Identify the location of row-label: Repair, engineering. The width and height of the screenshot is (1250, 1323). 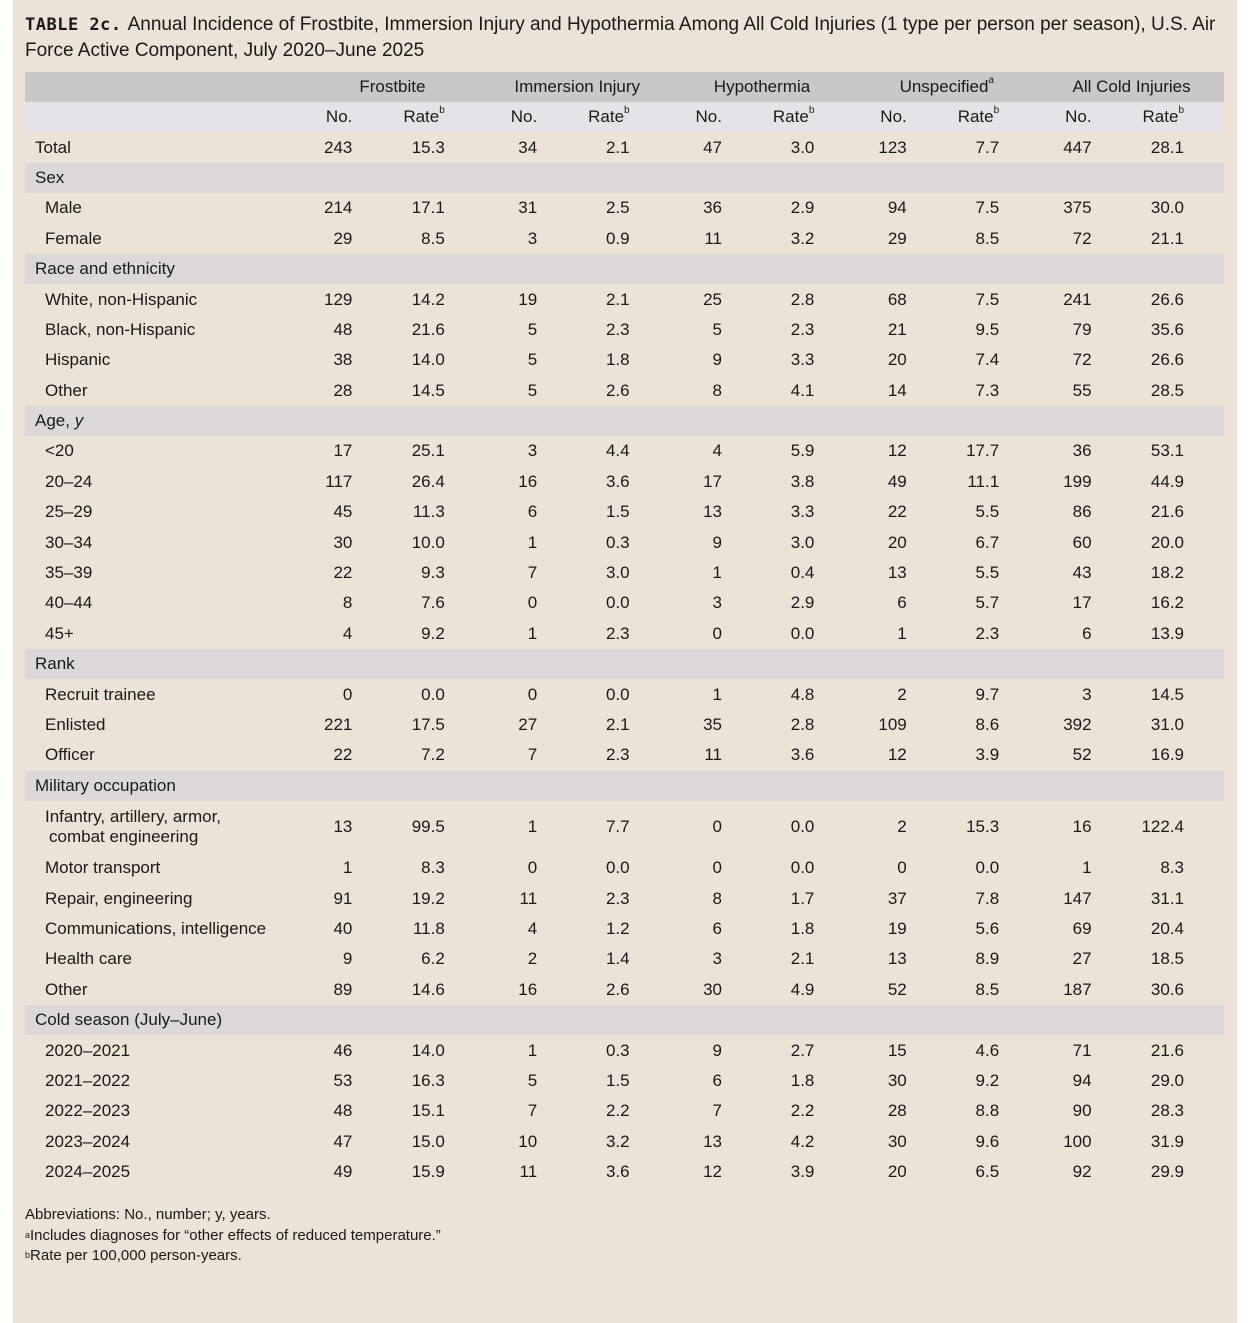
(162, 898).